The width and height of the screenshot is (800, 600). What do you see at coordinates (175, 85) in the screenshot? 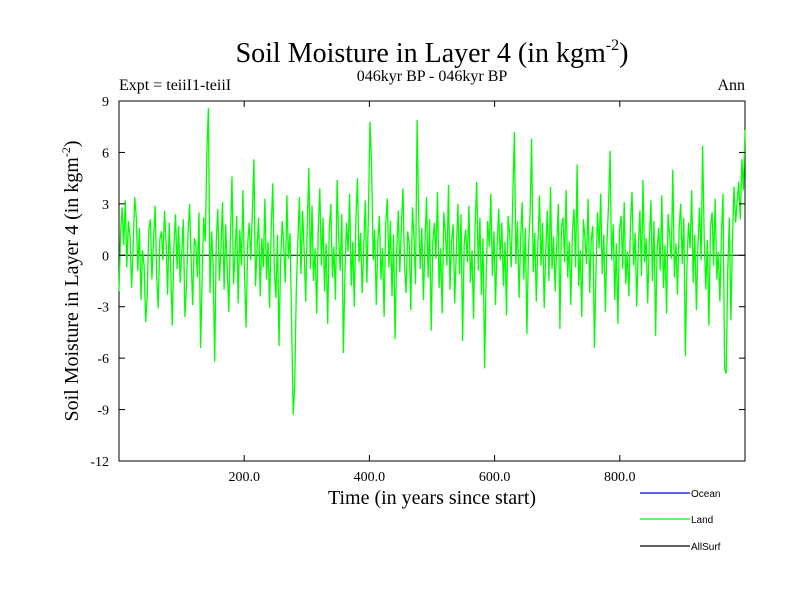
I see `experiment-label: Expt = teiiI1-teiiI` at bounding box center [175, 85].